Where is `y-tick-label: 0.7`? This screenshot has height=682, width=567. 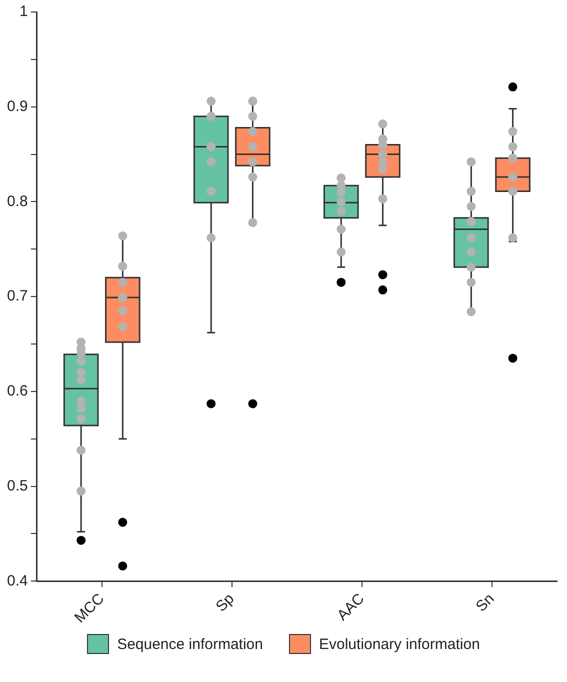 y-tick-label: 0.7 is located at coordinates (17, 296).